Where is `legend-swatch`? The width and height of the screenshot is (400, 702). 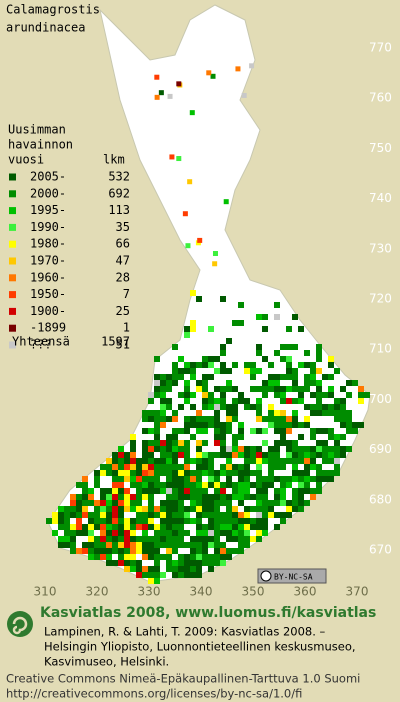 legend-swatch is located at coordinates (12, 278).